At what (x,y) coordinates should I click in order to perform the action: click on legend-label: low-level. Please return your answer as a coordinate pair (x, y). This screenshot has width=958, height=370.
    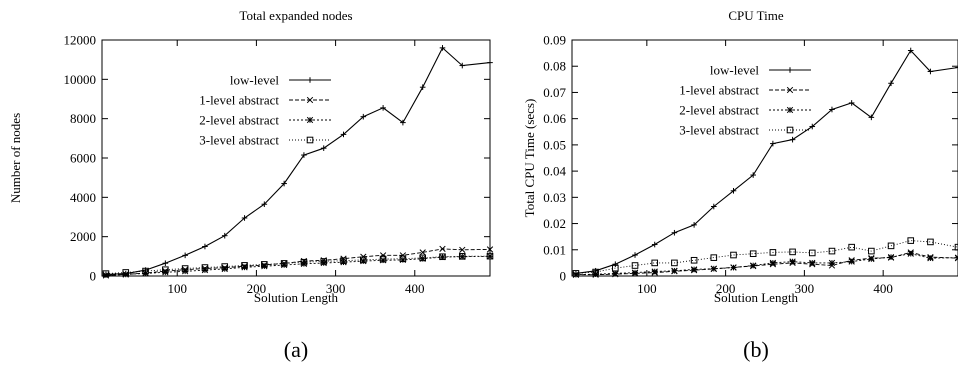
    Looking at the image, I should click on (734, 70).